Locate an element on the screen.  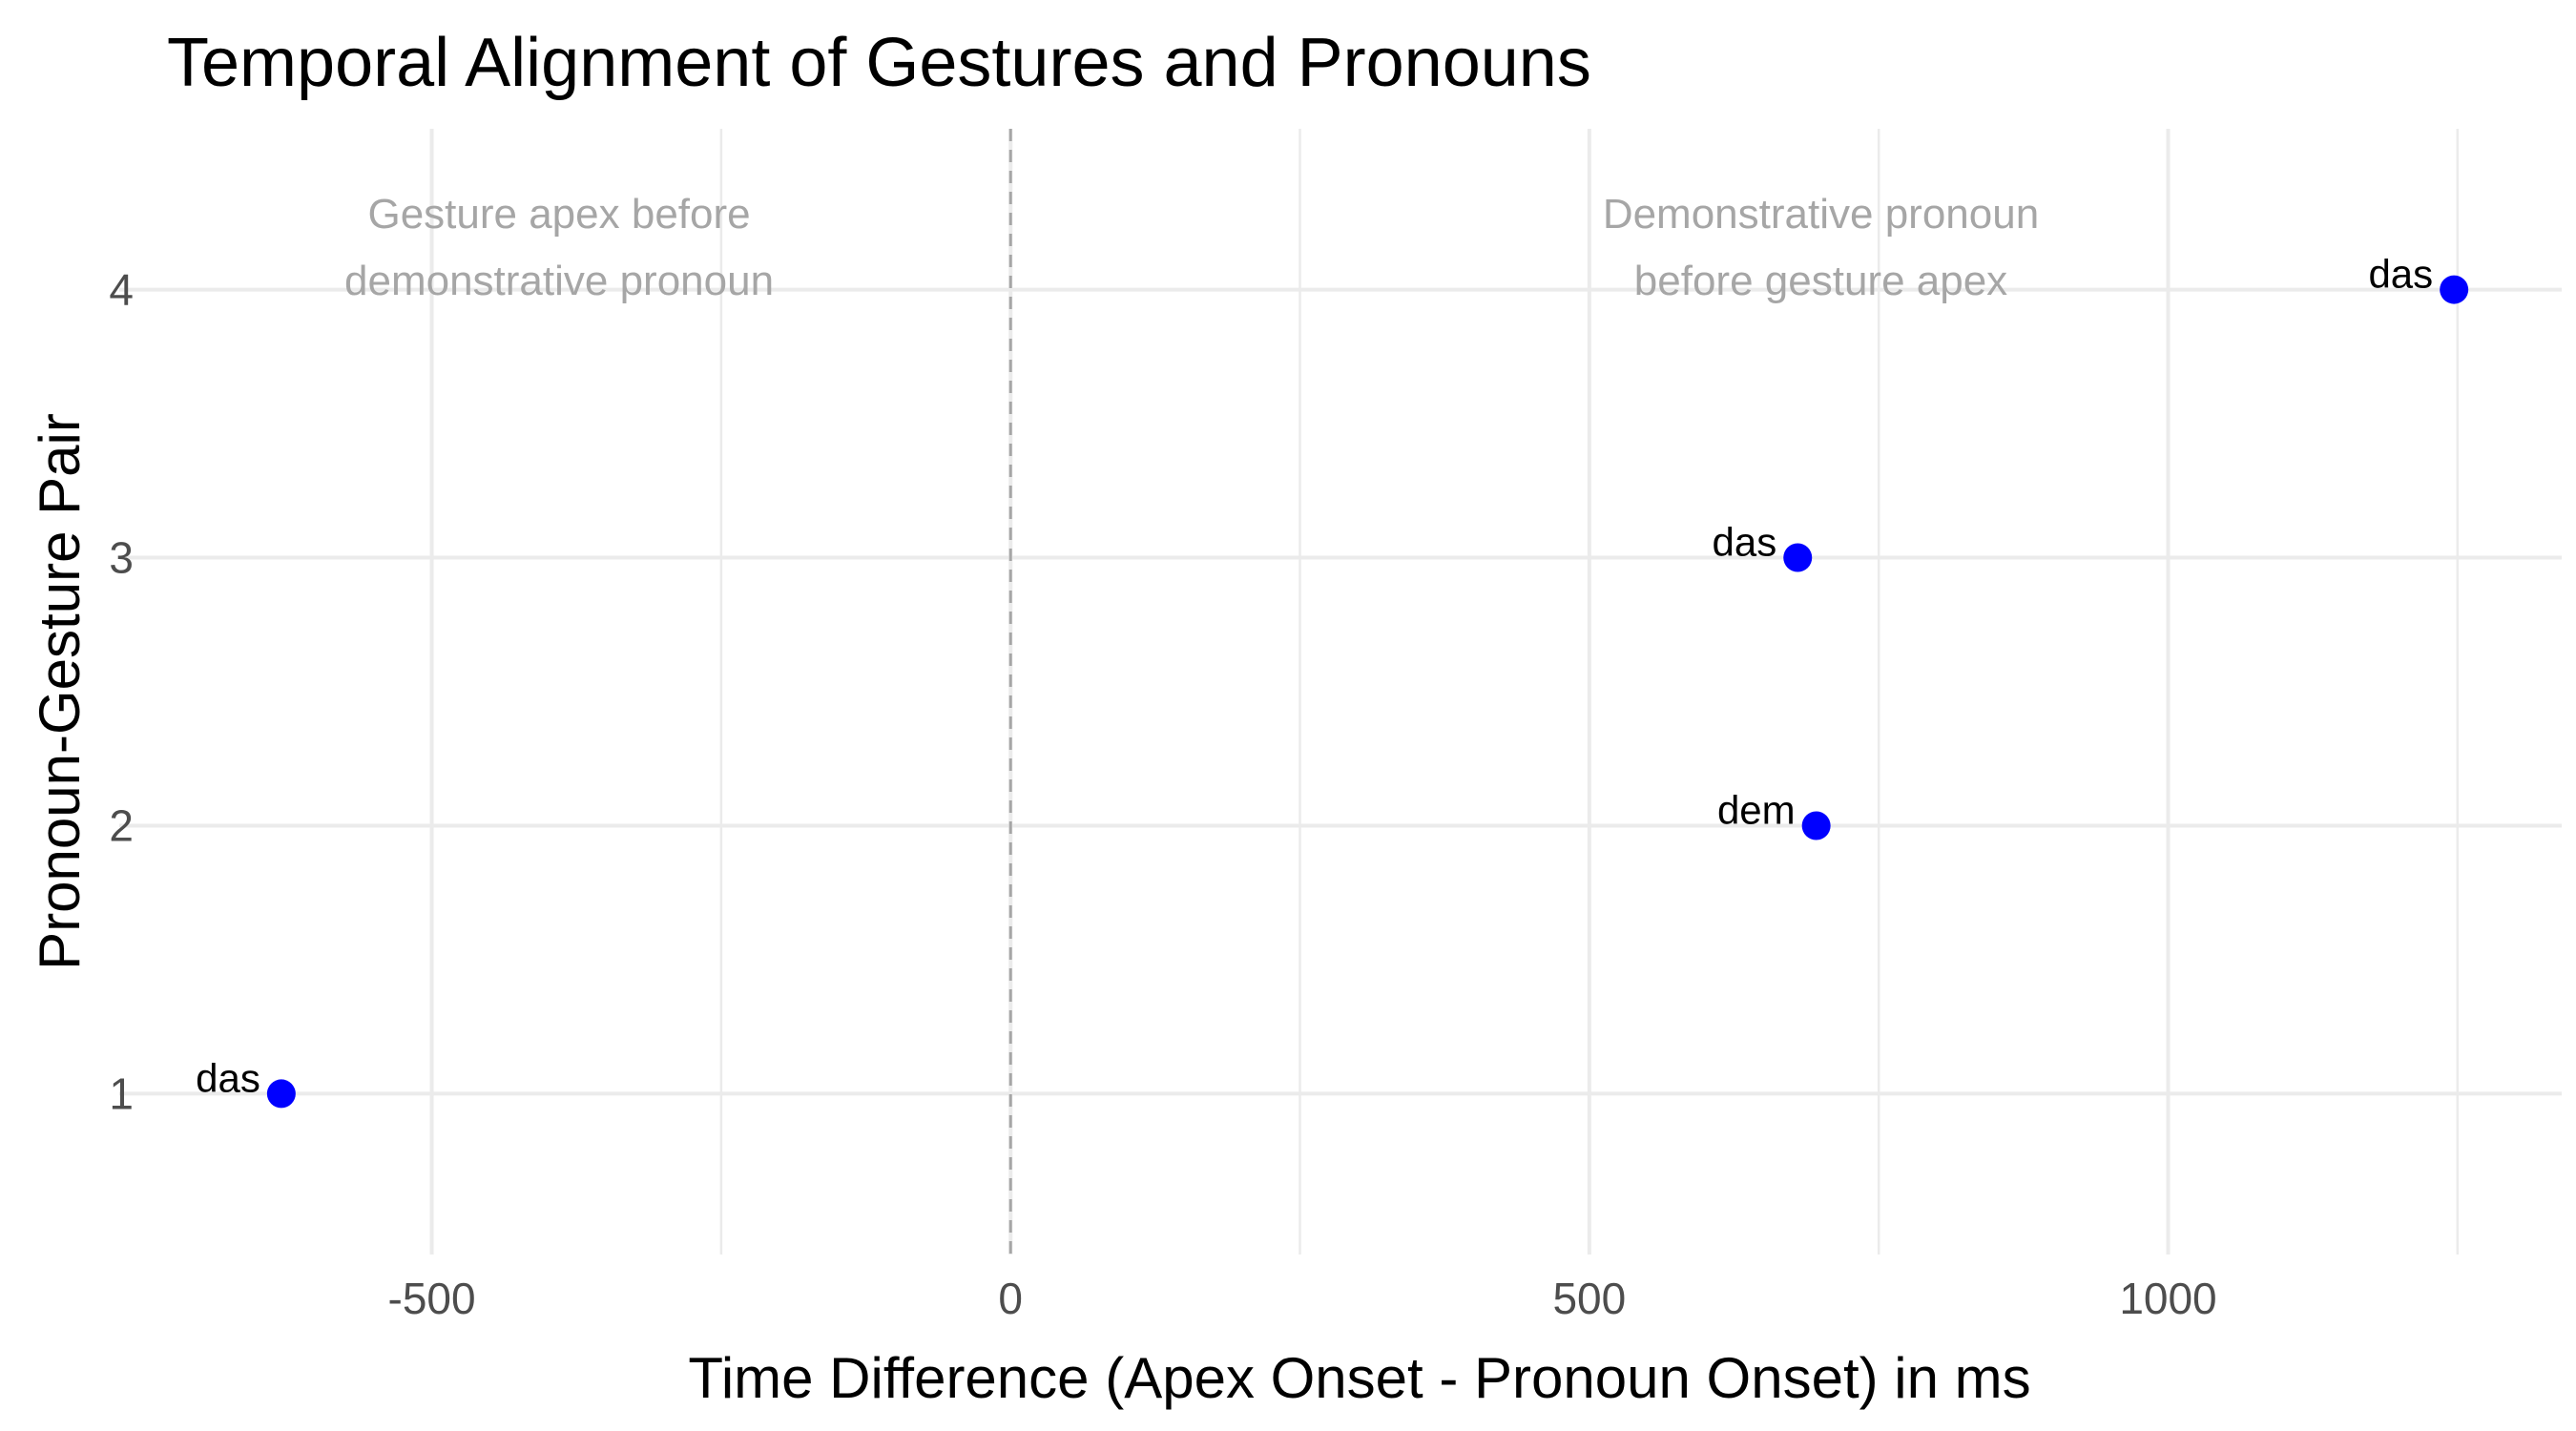
y-tick-label: 3 is located at coordinates (121, 558).